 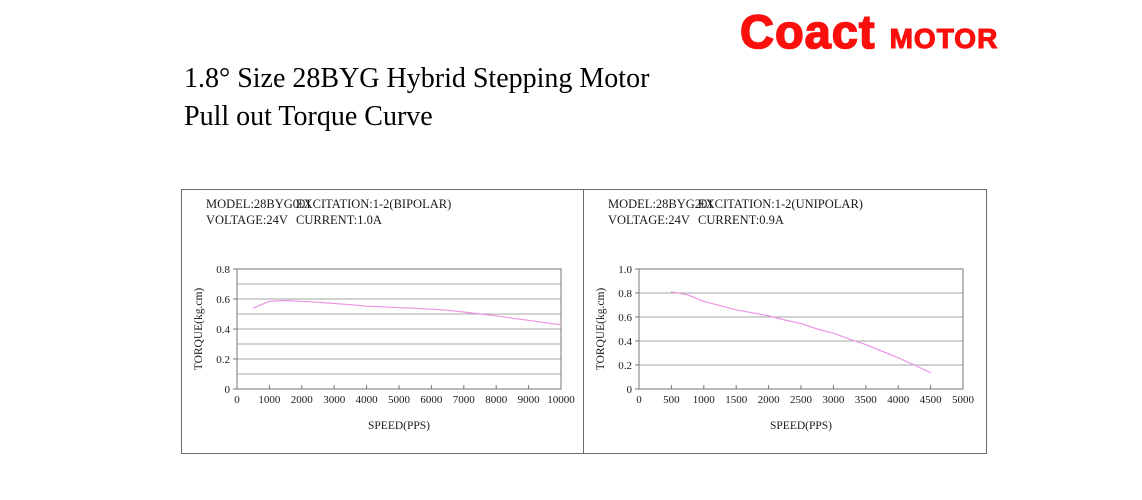 What do you see at coordinates (308, 116) in the screenshot?
I see `title-line-2: Pull out Torque Curve` at bounding box center [308, 116].